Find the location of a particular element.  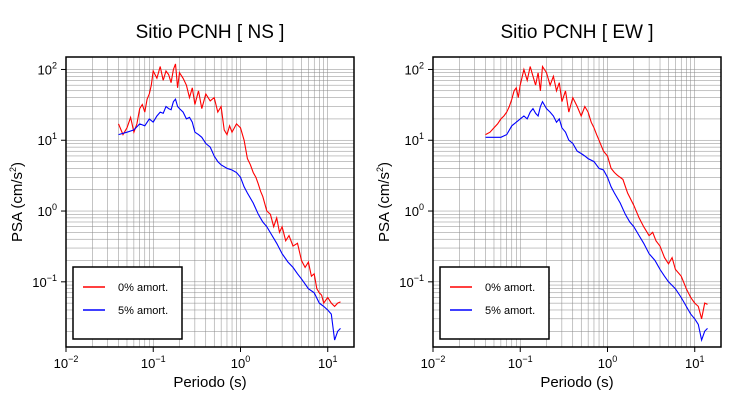

chart-title: Sitio PCNH [ EW ] is located at coordinates (576, 32).